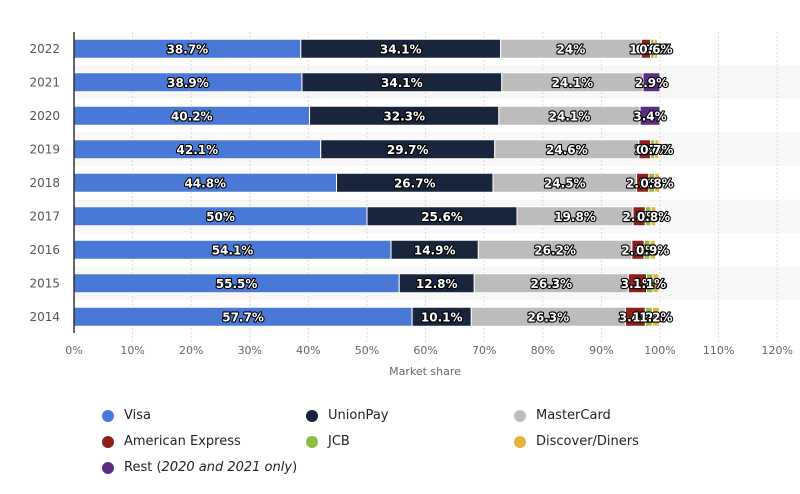 This screenshot has width=800, height=494. I want to click on y-tick-label: 2017, so click(44, 216).